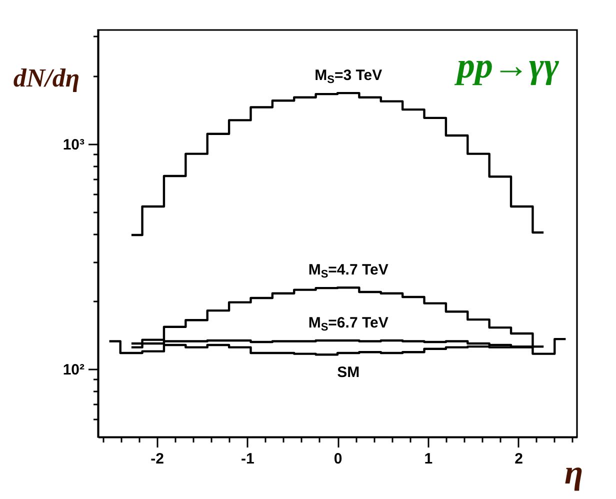 The image size is (616, 499). I want to click on x-tick-label: 0, so click(338, 459).